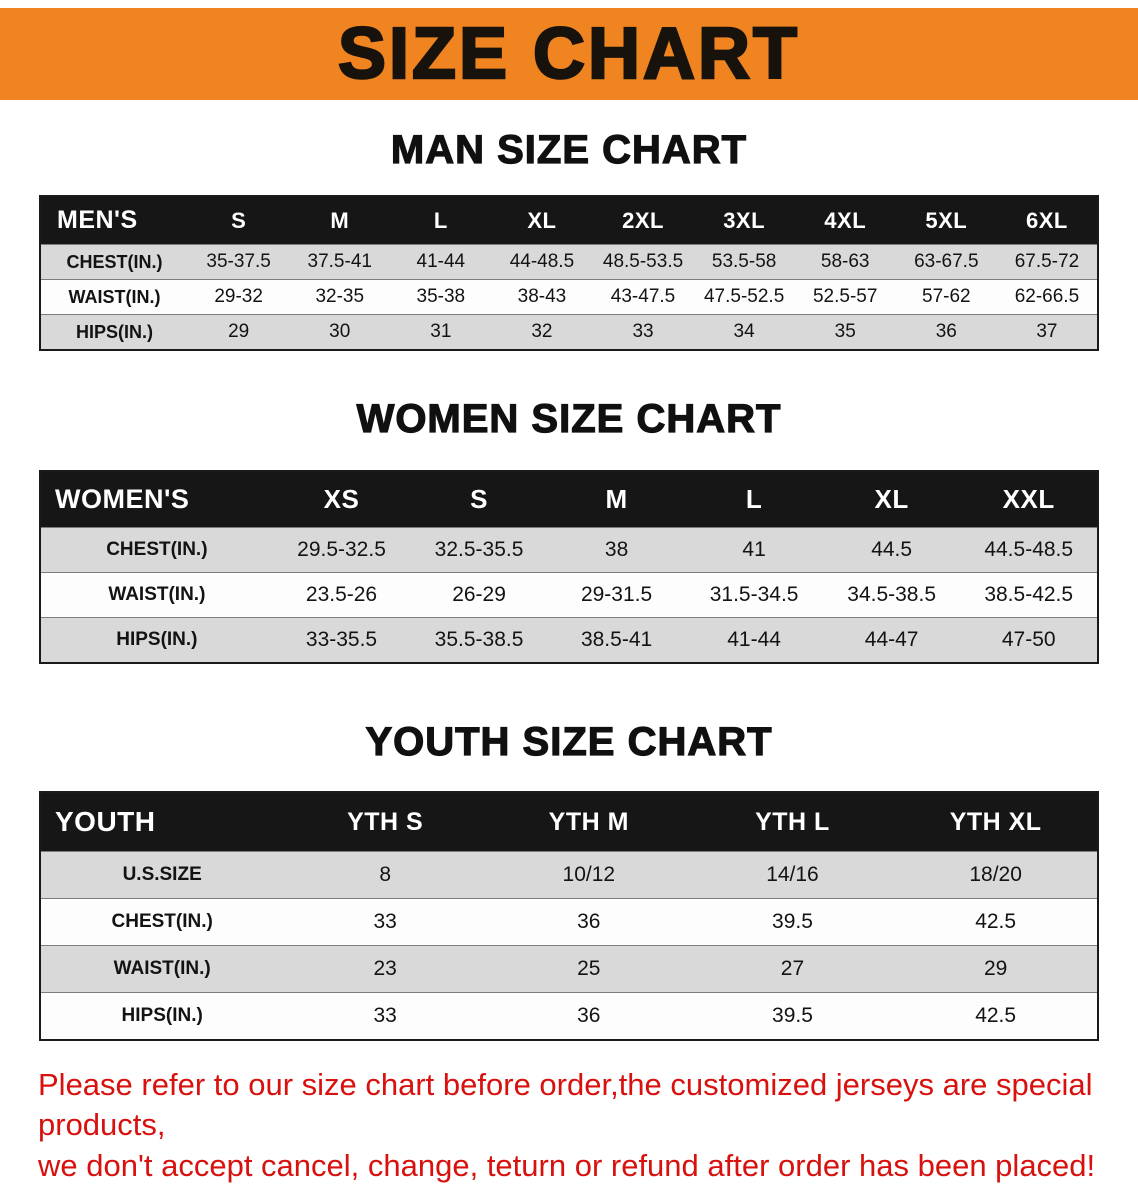 The height and width of the screenshot is (1186, 1138). I want to click on size-value-cell: 41, so click(754, 550).